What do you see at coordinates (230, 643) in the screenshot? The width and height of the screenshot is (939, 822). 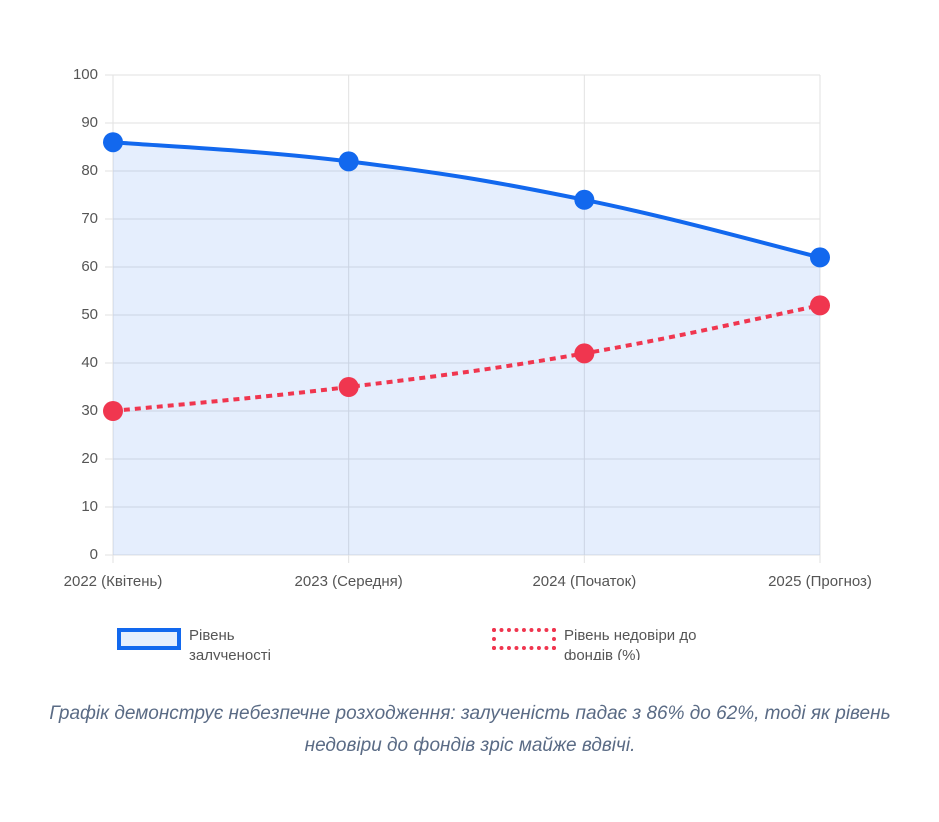 I see `legend-label: Рівень залученості` at bounding box center [230, 643].